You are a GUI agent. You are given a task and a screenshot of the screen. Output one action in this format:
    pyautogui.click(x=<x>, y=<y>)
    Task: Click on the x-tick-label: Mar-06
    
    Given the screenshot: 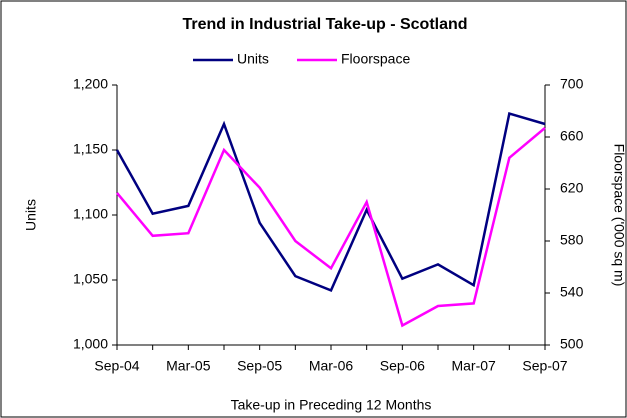 What is the action you would take?
    pyautogui.click(x=331, y=366)
    